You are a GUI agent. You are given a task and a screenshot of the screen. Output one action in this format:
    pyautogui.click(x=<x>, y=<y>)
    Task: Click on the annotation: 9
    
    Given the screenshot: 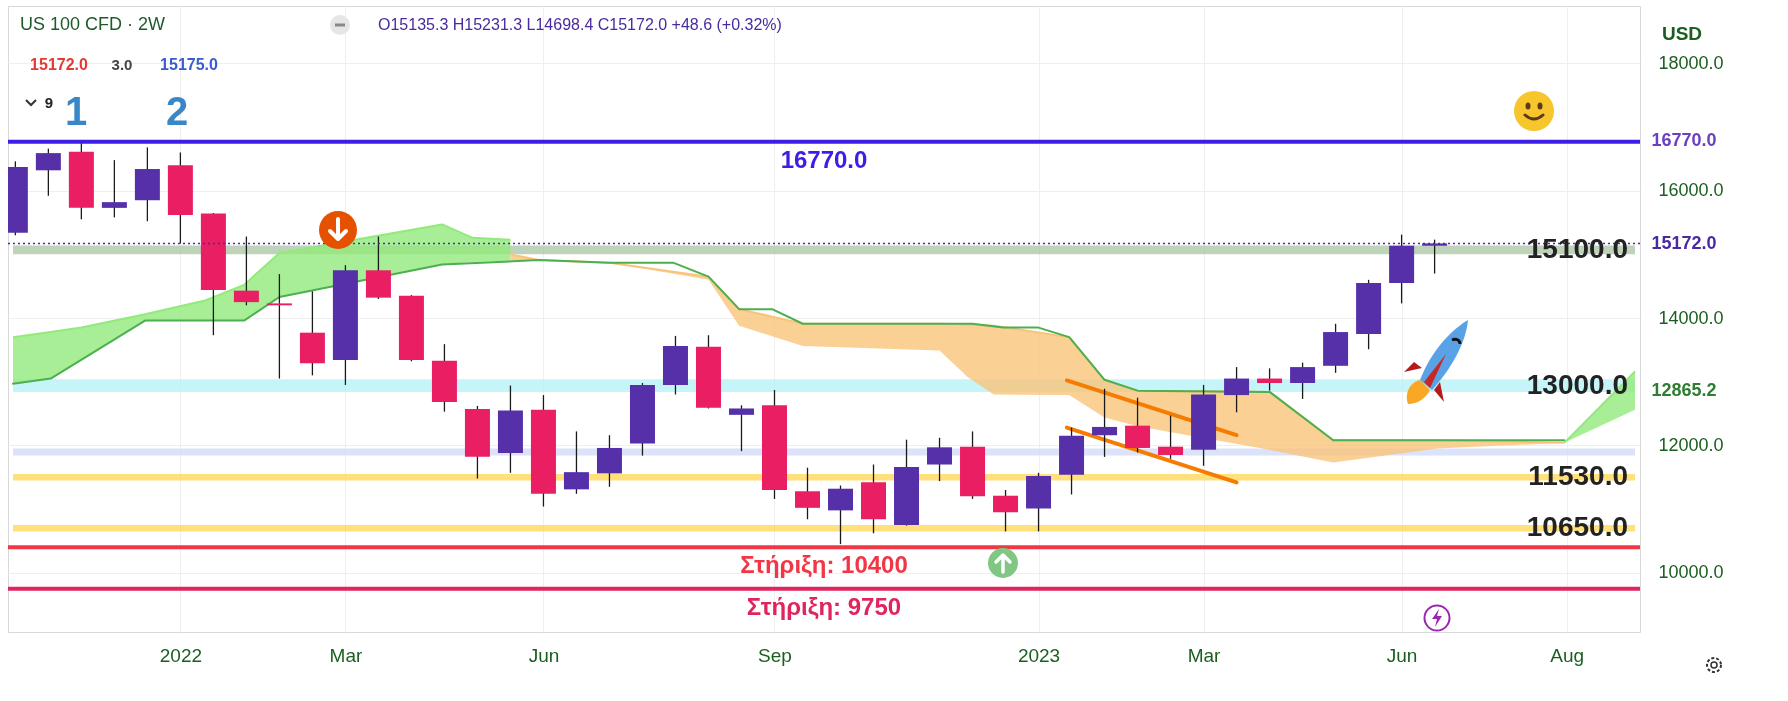 What is the action you would take?
    pyautogui.click(x=49, y=102)
    